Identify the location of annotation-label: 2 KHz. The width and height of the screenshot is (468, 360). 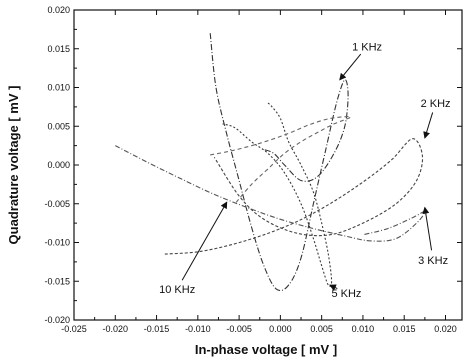
(436, 104).